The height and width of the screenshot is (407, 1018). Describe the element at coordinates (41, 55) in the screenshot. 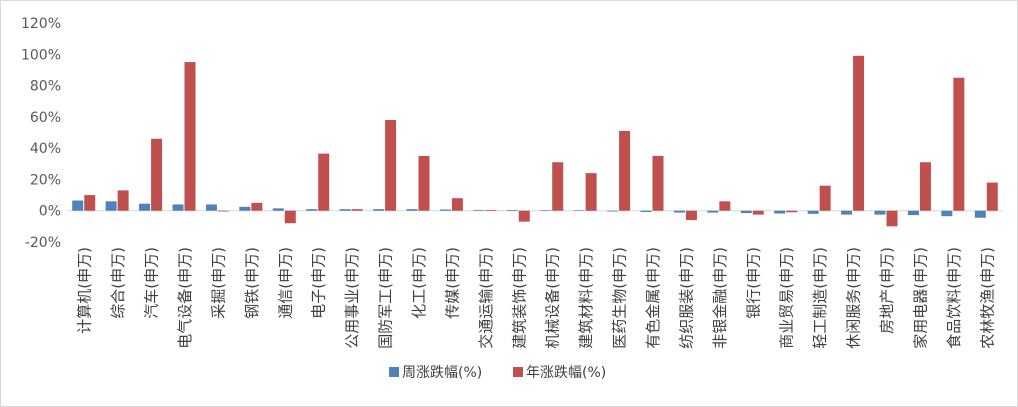

I see `y-tick-label: 100%` at that location.